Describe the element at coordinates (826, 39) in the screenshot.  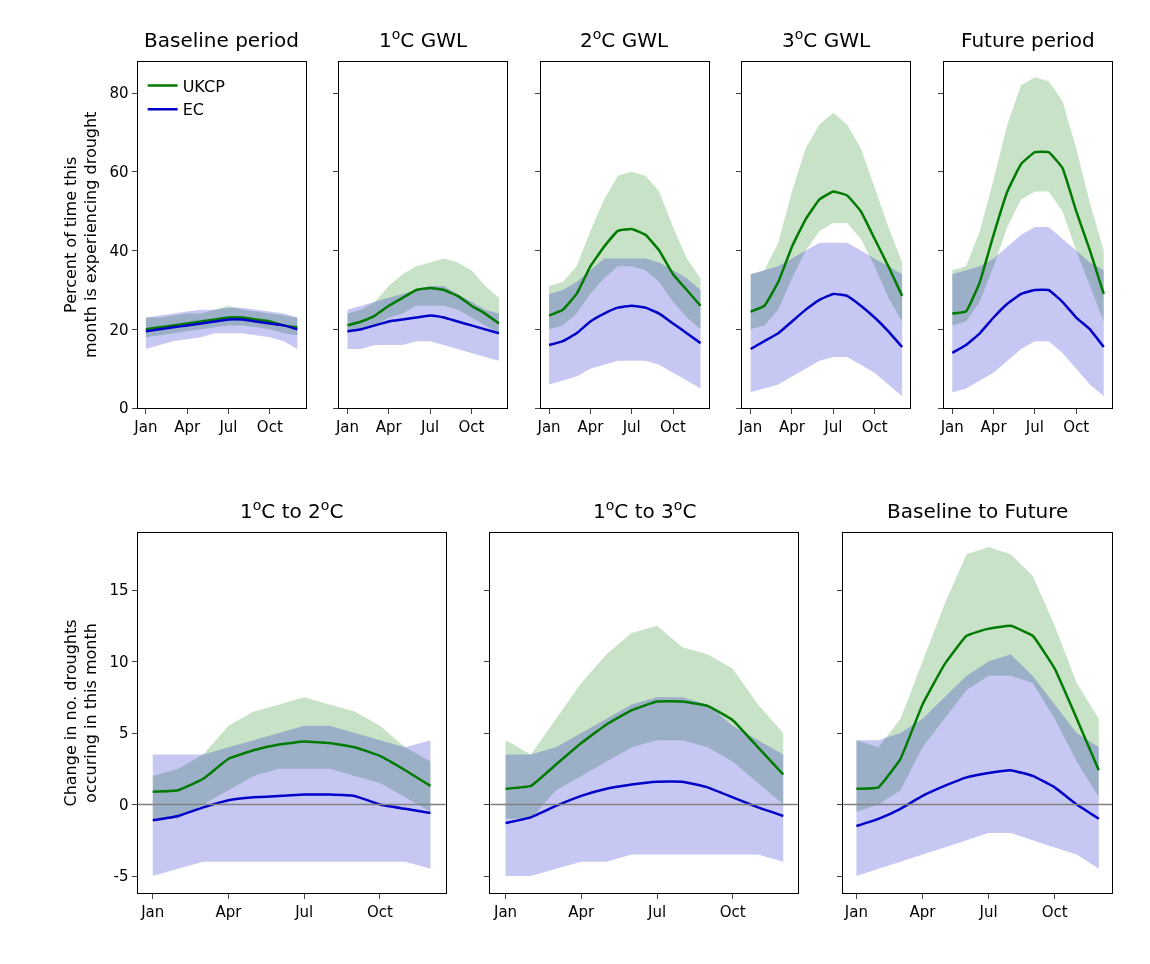
I see `chart-title: 3$^{o}$C GWL` at that location.